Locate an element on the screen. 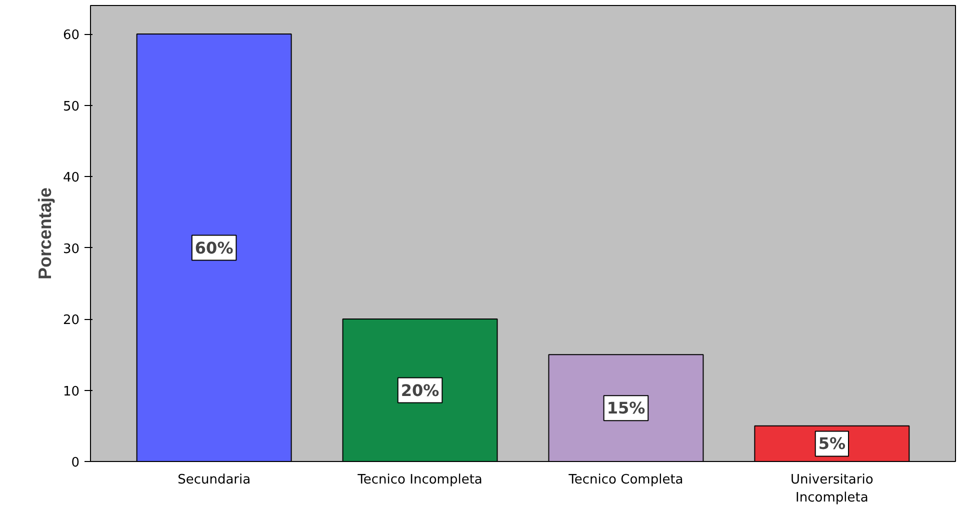 The image size is (964, 513). y-tick-label: 0 is located at coordinates (75, 463).